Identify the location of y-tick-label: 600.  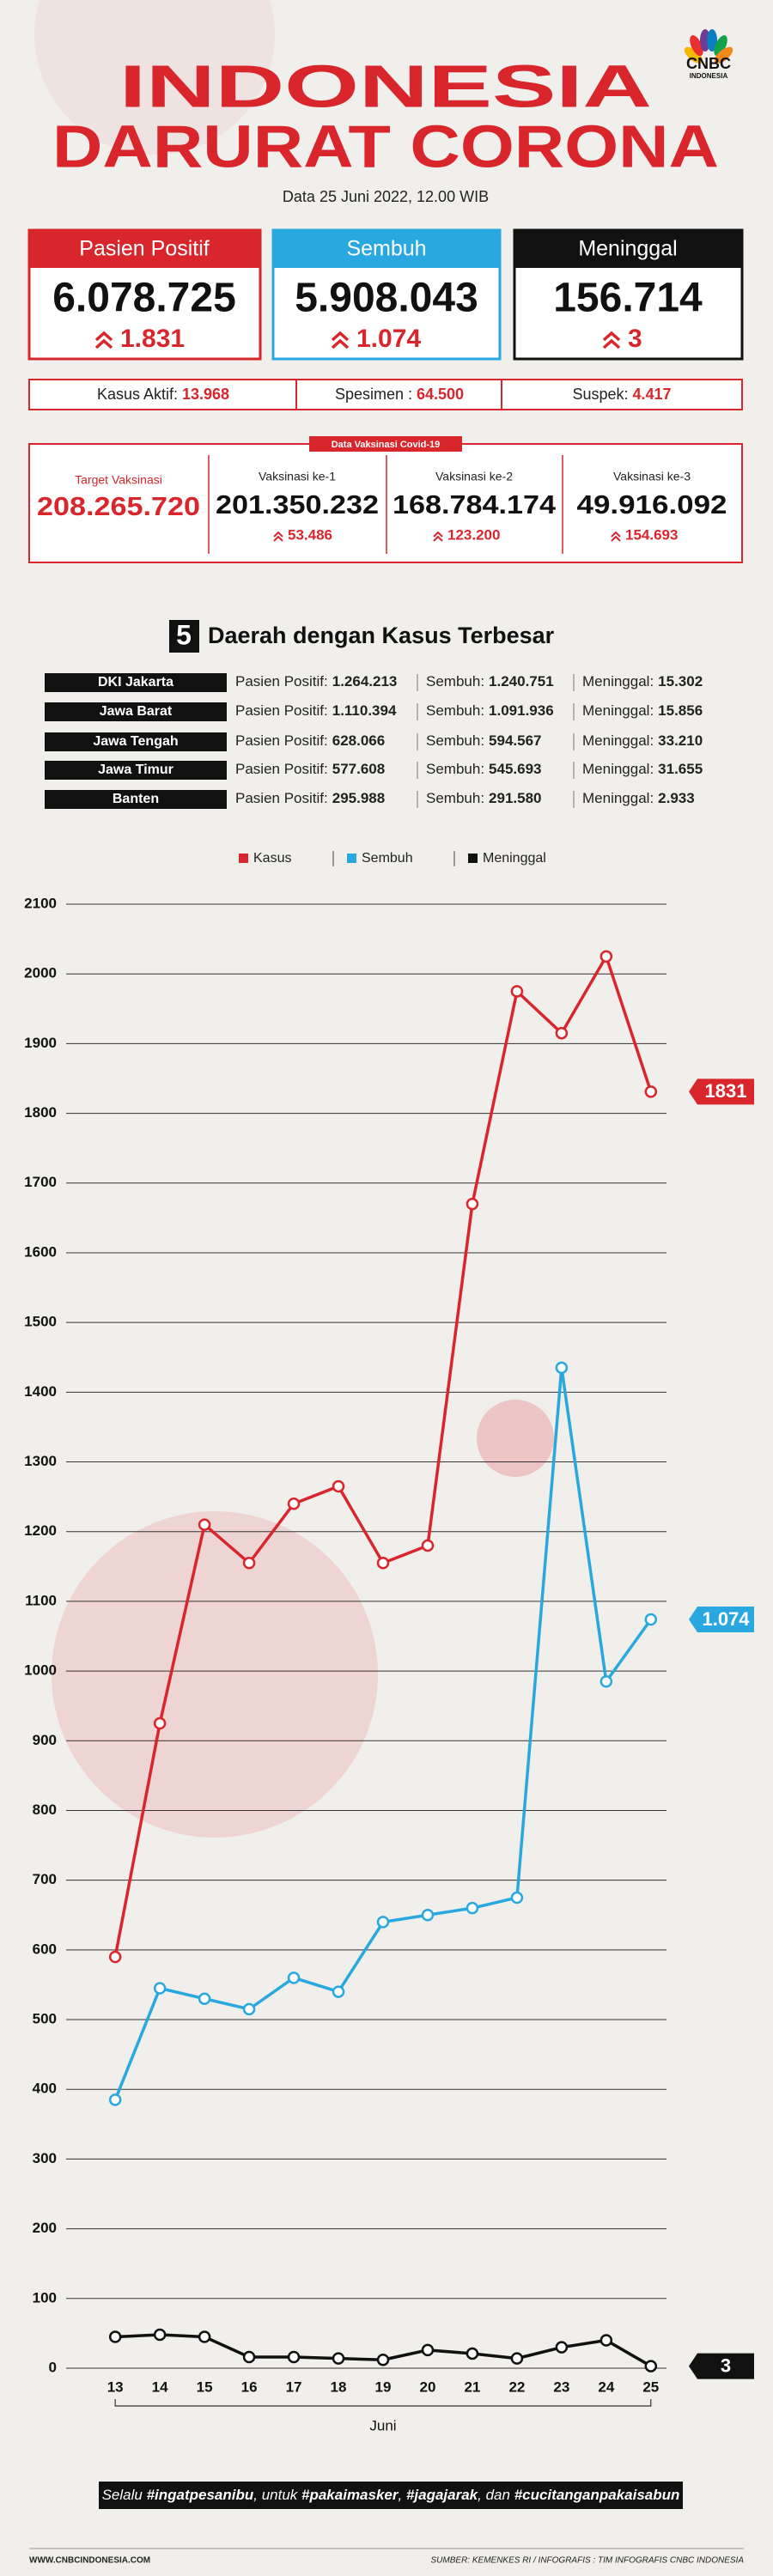
(45, 1949).